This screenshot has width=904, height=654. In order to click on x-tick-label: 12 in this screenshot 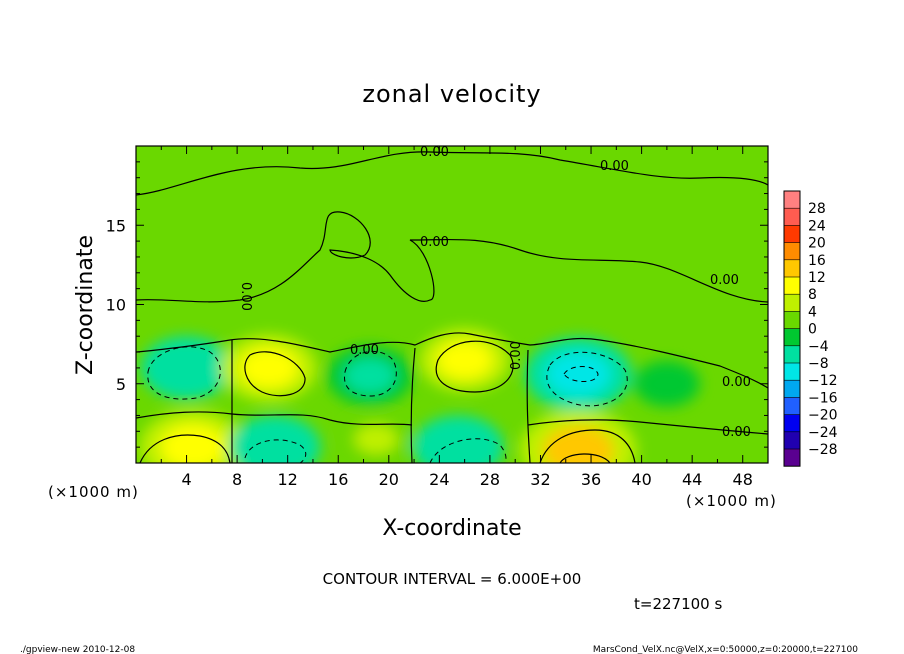, I will do `click(288, 479)`.